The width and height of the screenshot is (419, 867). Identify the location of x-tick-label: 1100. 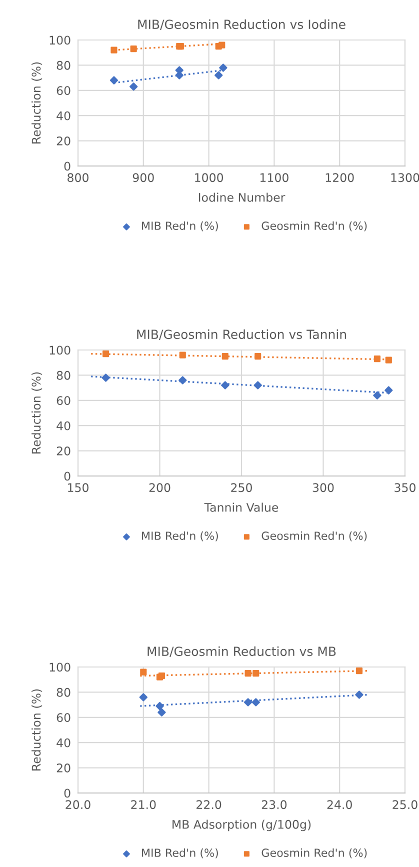
(274, 177).